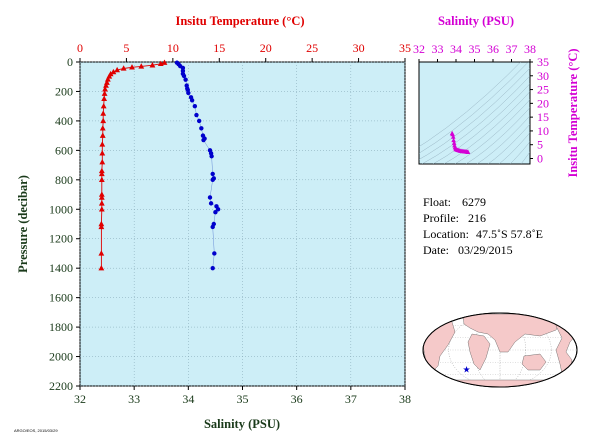  Describe the element at coordinates (543, 131) in the screenshot. I see `inset-temperature-tick-label: 10` at that location.